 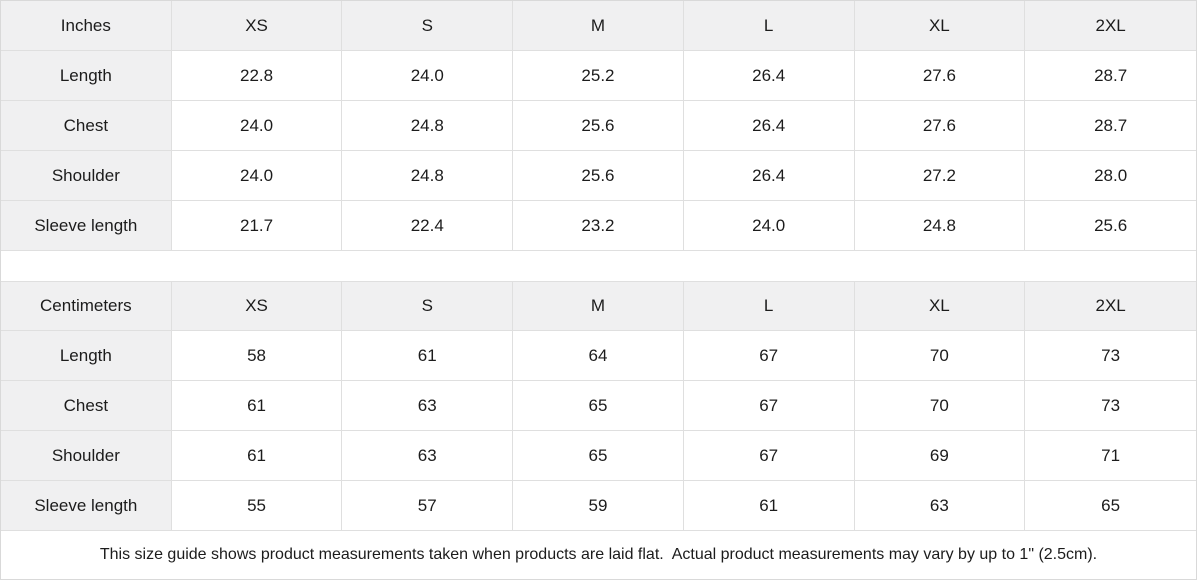 What do you see at coordinates (940, 176) in the screenshot?
I see `measurement-cell: 27.2` at bounding box center [940, 176].